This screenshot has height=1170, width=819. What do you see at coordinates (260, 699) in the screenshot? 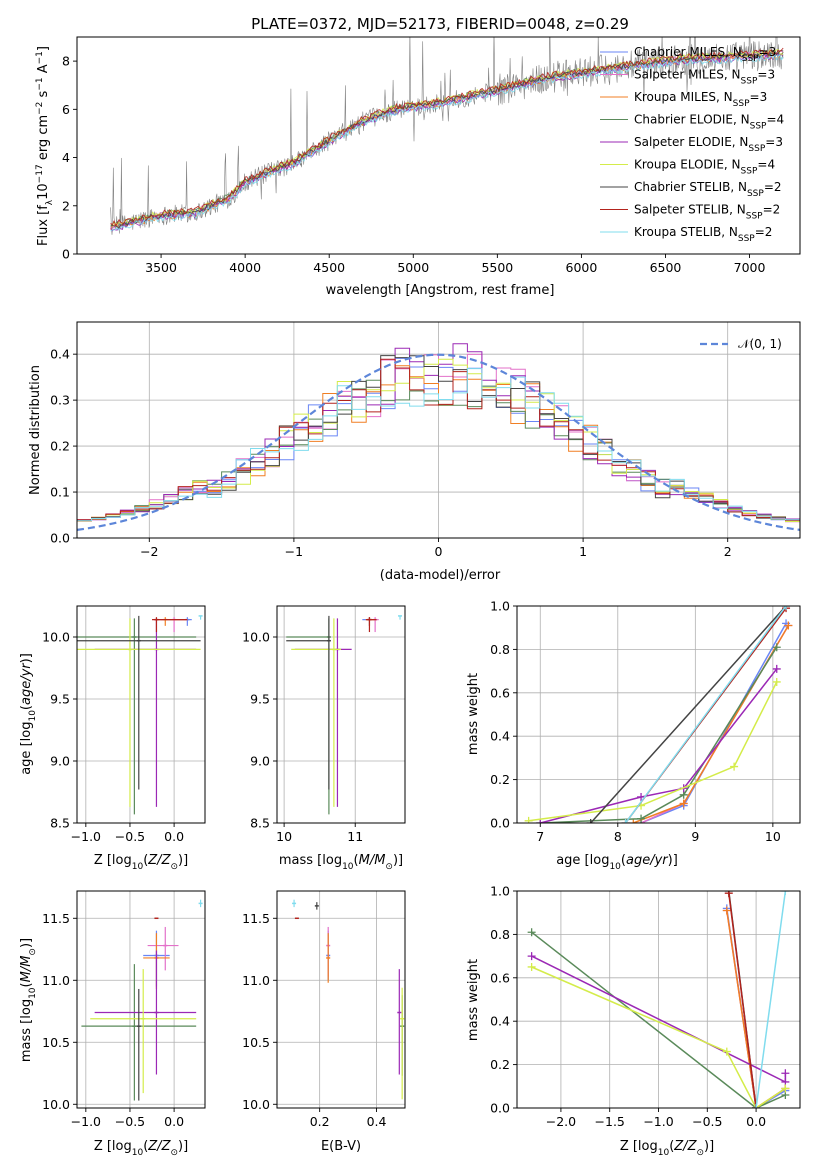
I see `y-tick-label: 9.5` at bounding box center [260, 699].